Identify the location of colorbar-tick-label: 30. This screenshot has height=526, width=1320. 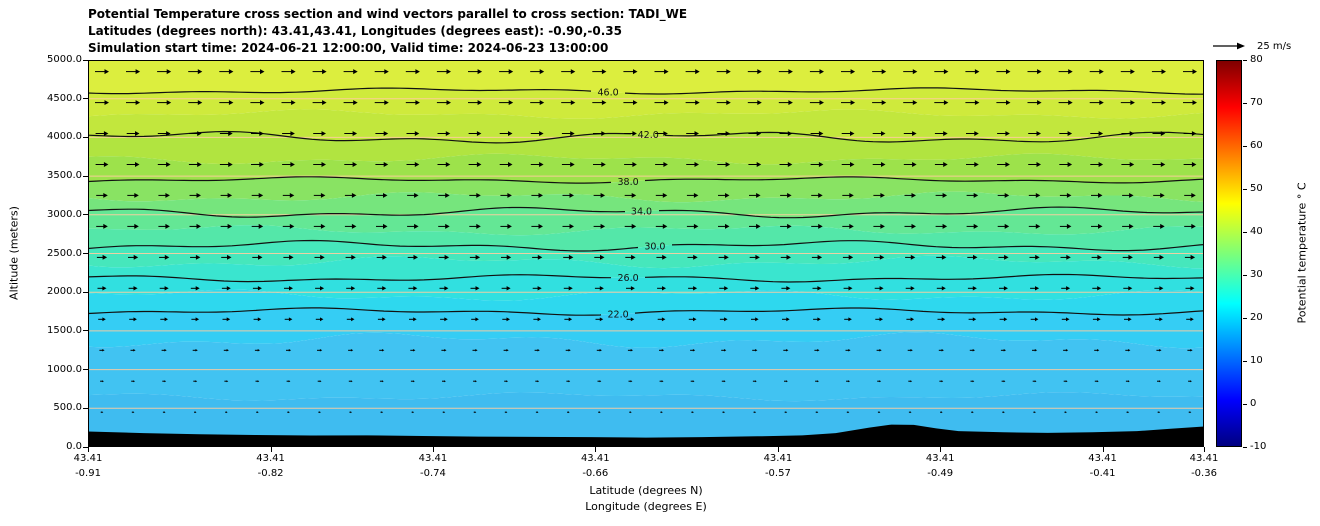
(1256, 274).